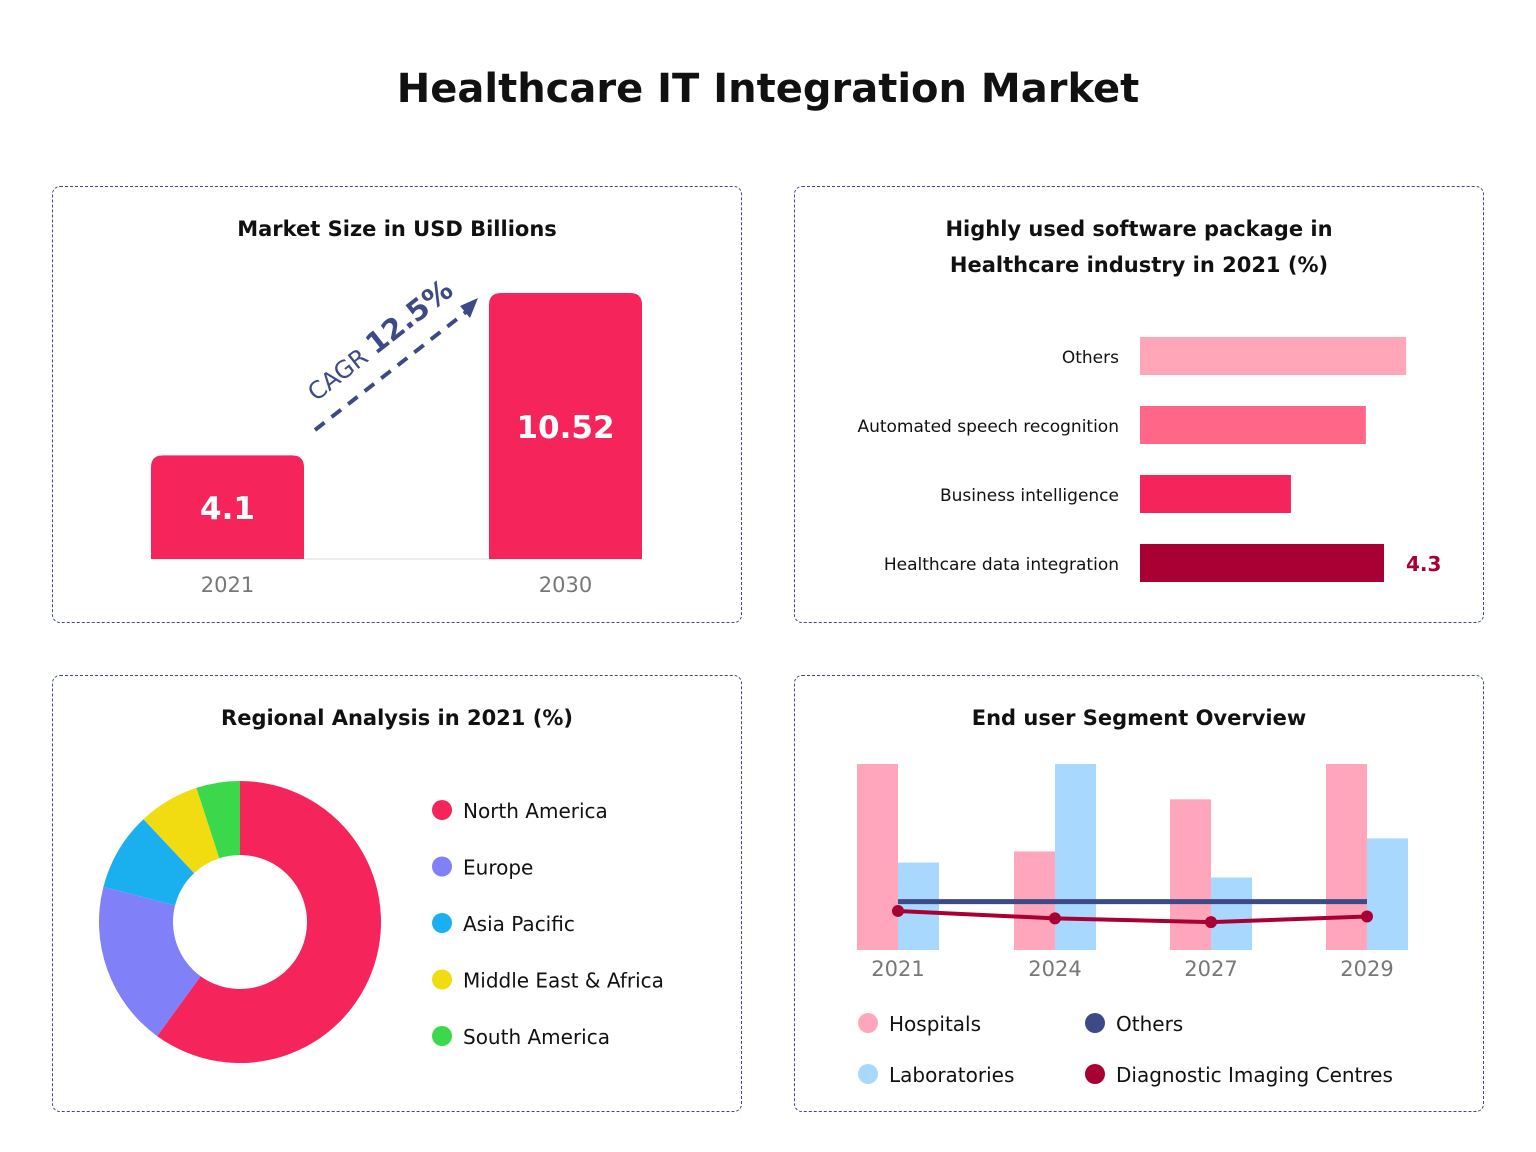 Image resolution: width=1536 pixels, height=1152 pixels. Describe the element at coordinates (397, 718) in the screenshot. I see `regional-title: Regional Analysis in 2021 (%)` at that location.